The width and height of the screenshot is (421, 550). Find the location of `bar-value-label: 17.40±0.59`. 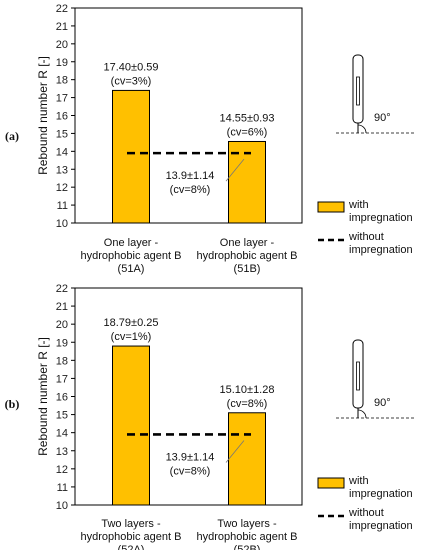

bar-value-label: 17.40±0.59 is located at coordinates (131, 67).